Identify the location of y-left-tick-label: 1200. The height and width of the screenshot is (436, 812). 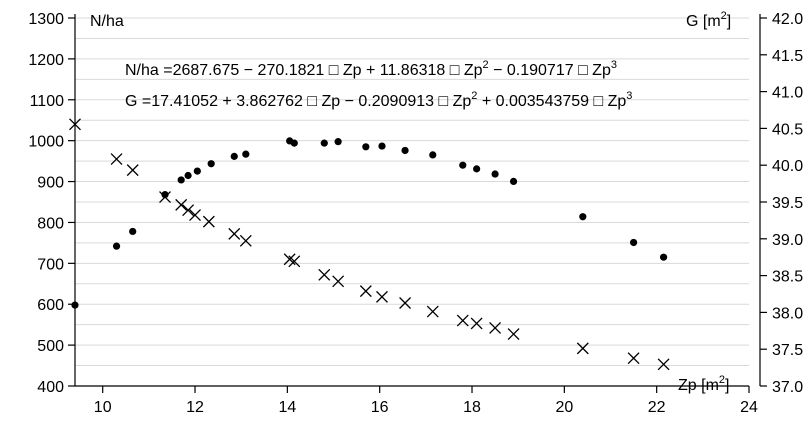
(46, 60).